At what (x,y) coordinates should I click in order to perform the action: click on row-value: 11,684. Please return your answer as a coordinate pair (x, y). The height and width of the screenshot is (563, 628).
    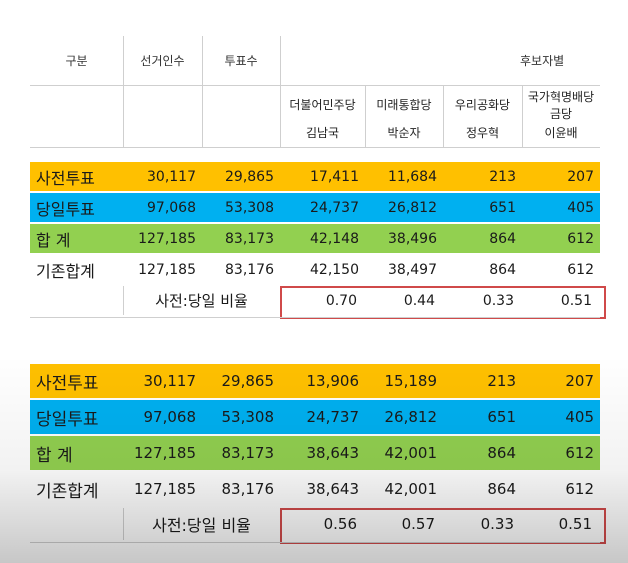
    Looking at the image, I should click on (412, 176).